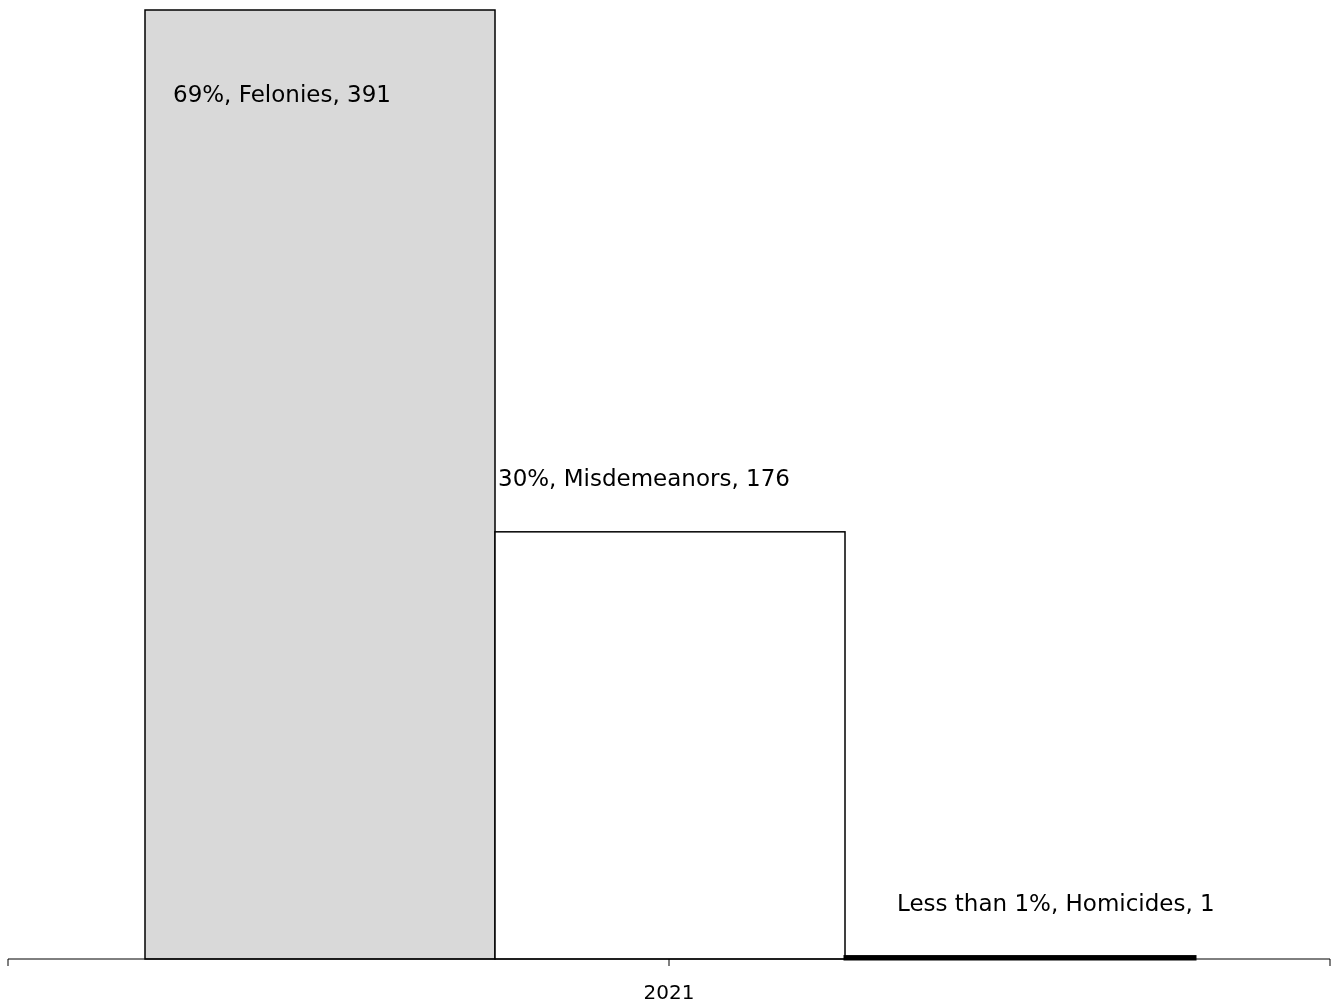  I want to click on x-axis-title: 2021, so click(669, 992).